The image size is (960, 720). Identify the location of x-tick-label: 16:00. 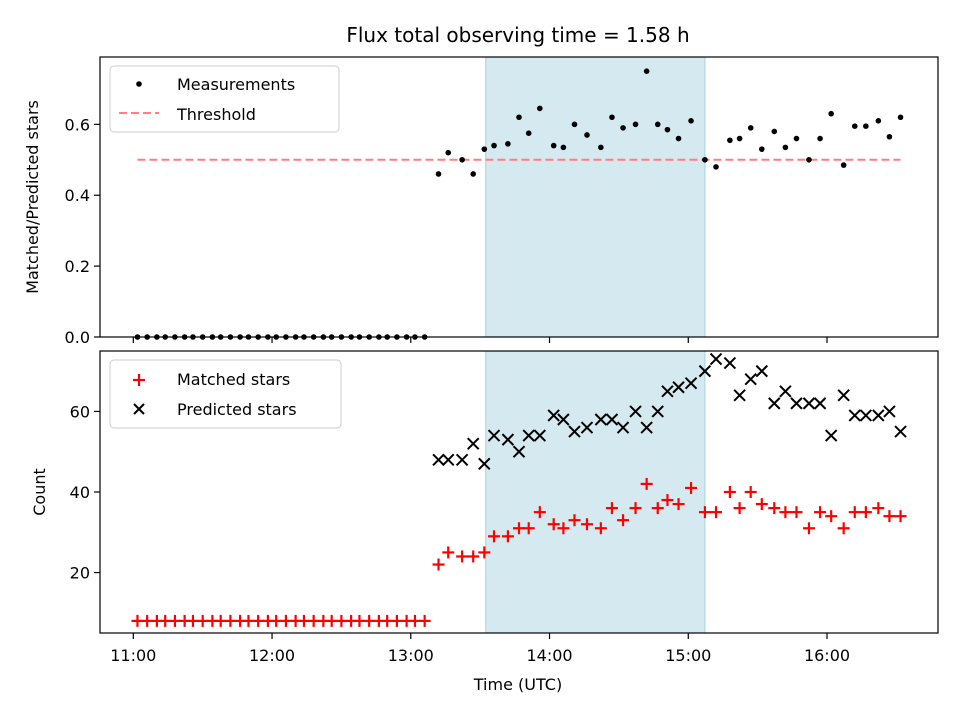
(827, 655).